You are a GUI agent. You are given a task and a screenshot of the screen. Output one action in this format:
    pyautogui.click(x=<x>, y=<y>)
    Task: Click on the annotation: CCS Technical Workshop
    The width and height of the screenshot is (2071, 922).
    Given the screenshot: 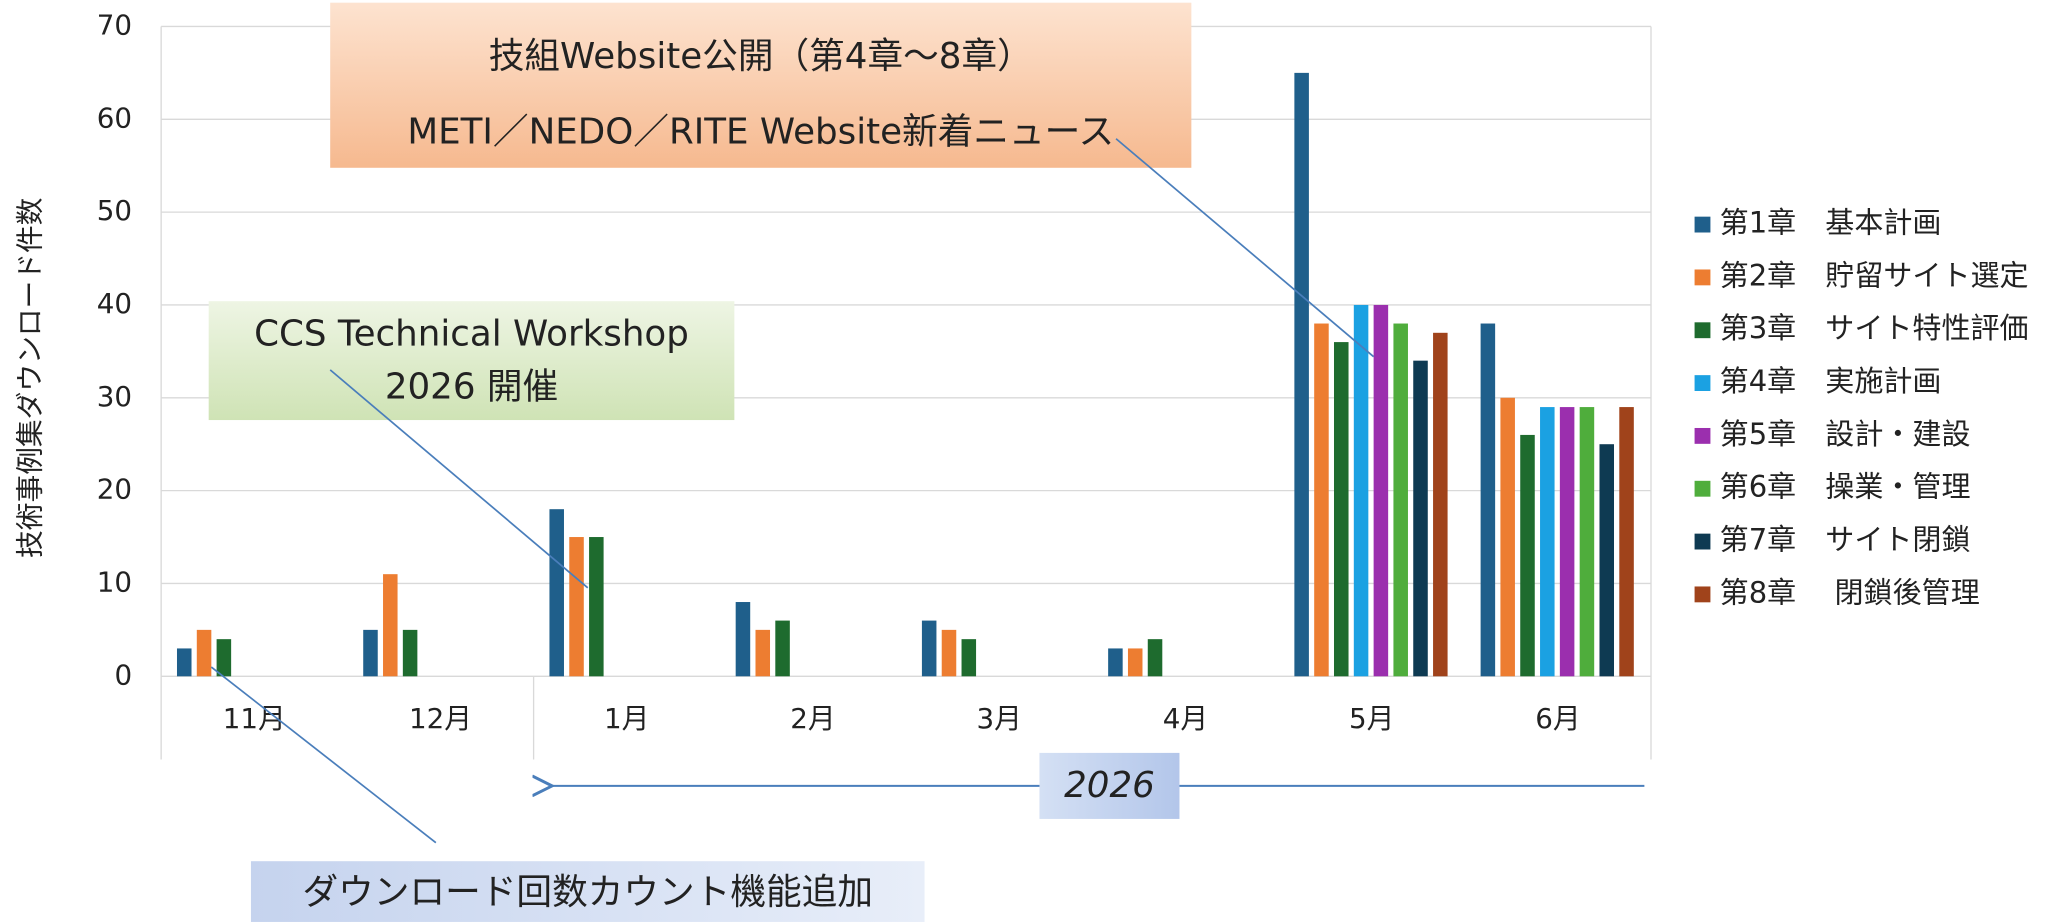 What is the action you would take?
    pyautogui.click(x=471, y=334)
    